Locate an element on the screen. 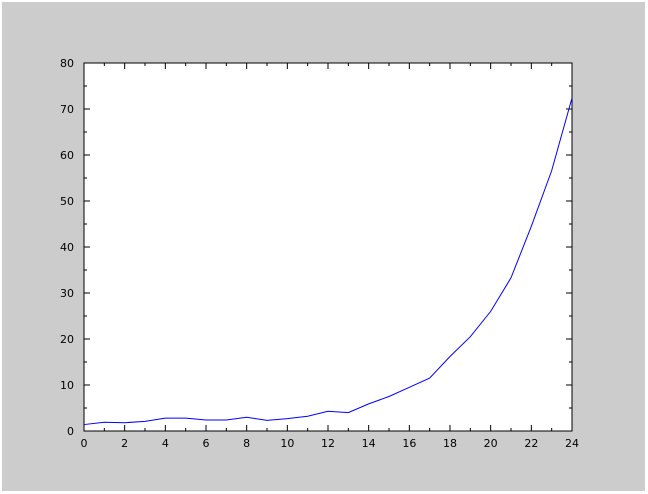 Image resolution: width=648 pixels, height=494 pixels. y-tick-label: 70 is located at coordinates (67, 109).